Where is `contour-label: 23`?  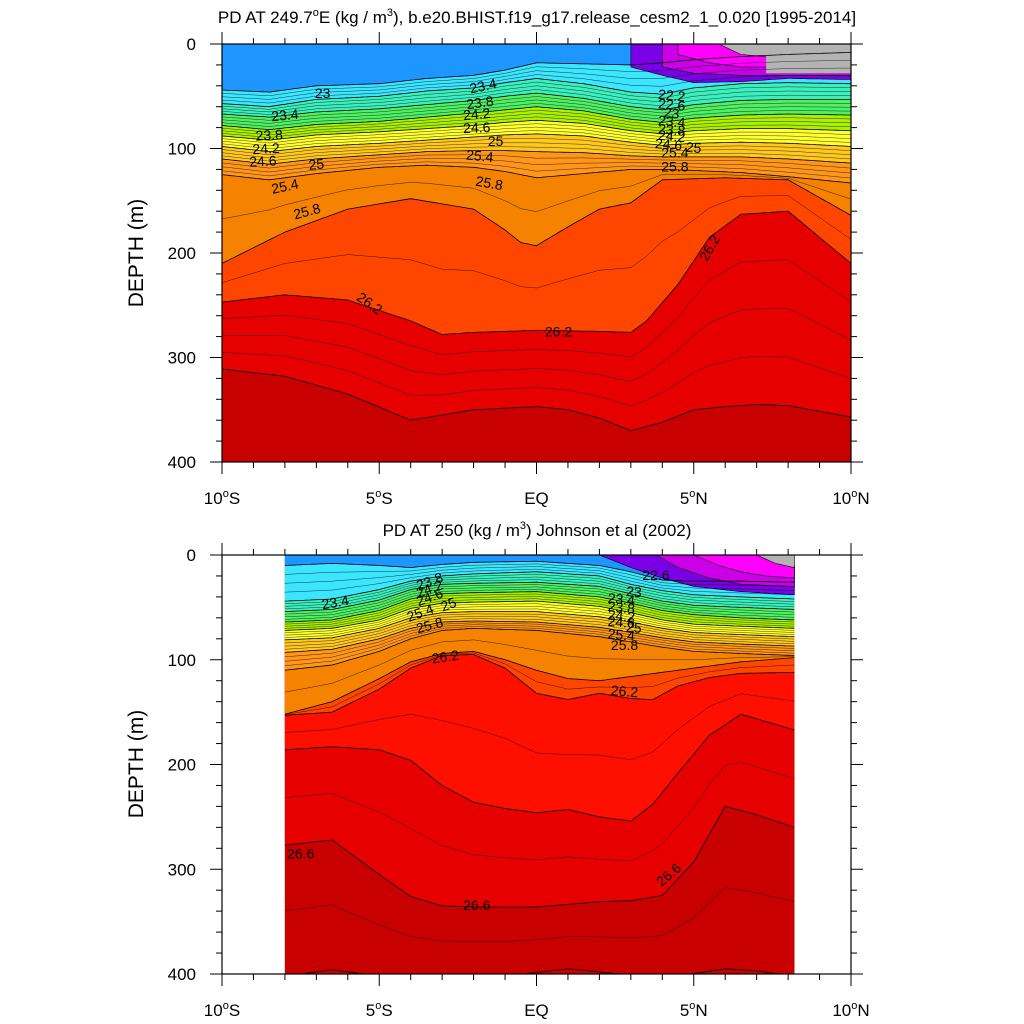 contour-label: 23 is located at coordinates (671, 112).